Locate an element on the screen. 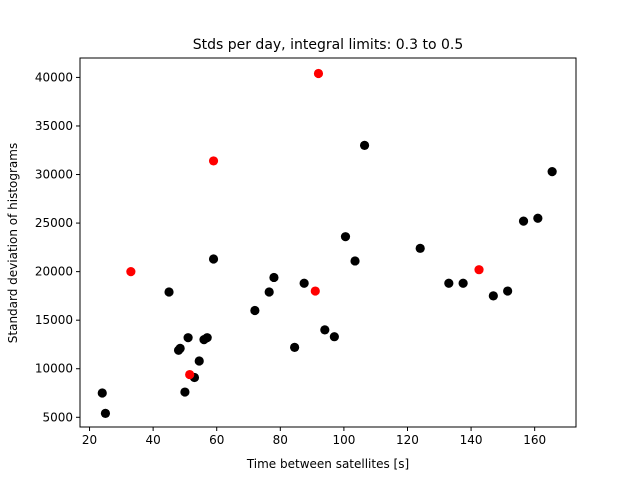 The image size is (640, 480). y-tick-label: 5000 is located at coordinates (57, 417).